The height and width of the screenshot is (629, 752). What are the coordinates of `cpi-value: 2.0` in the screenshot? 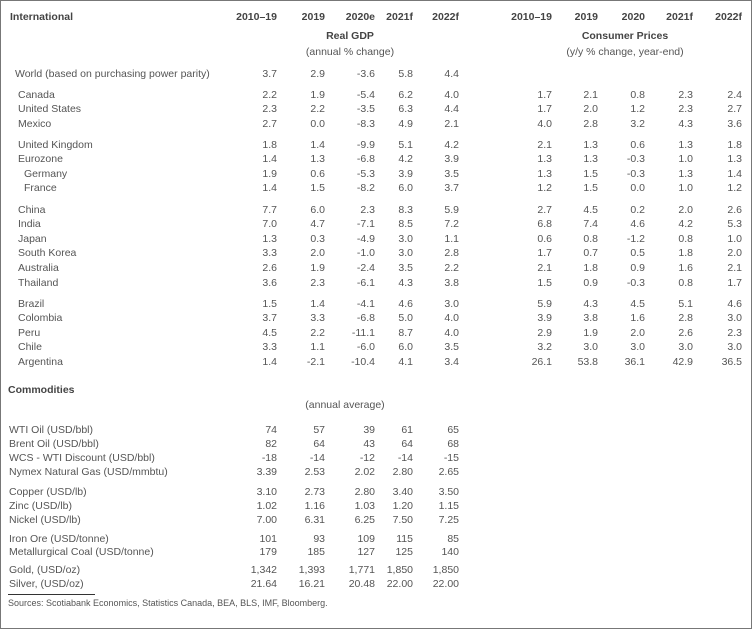 It's located at (637, 333).